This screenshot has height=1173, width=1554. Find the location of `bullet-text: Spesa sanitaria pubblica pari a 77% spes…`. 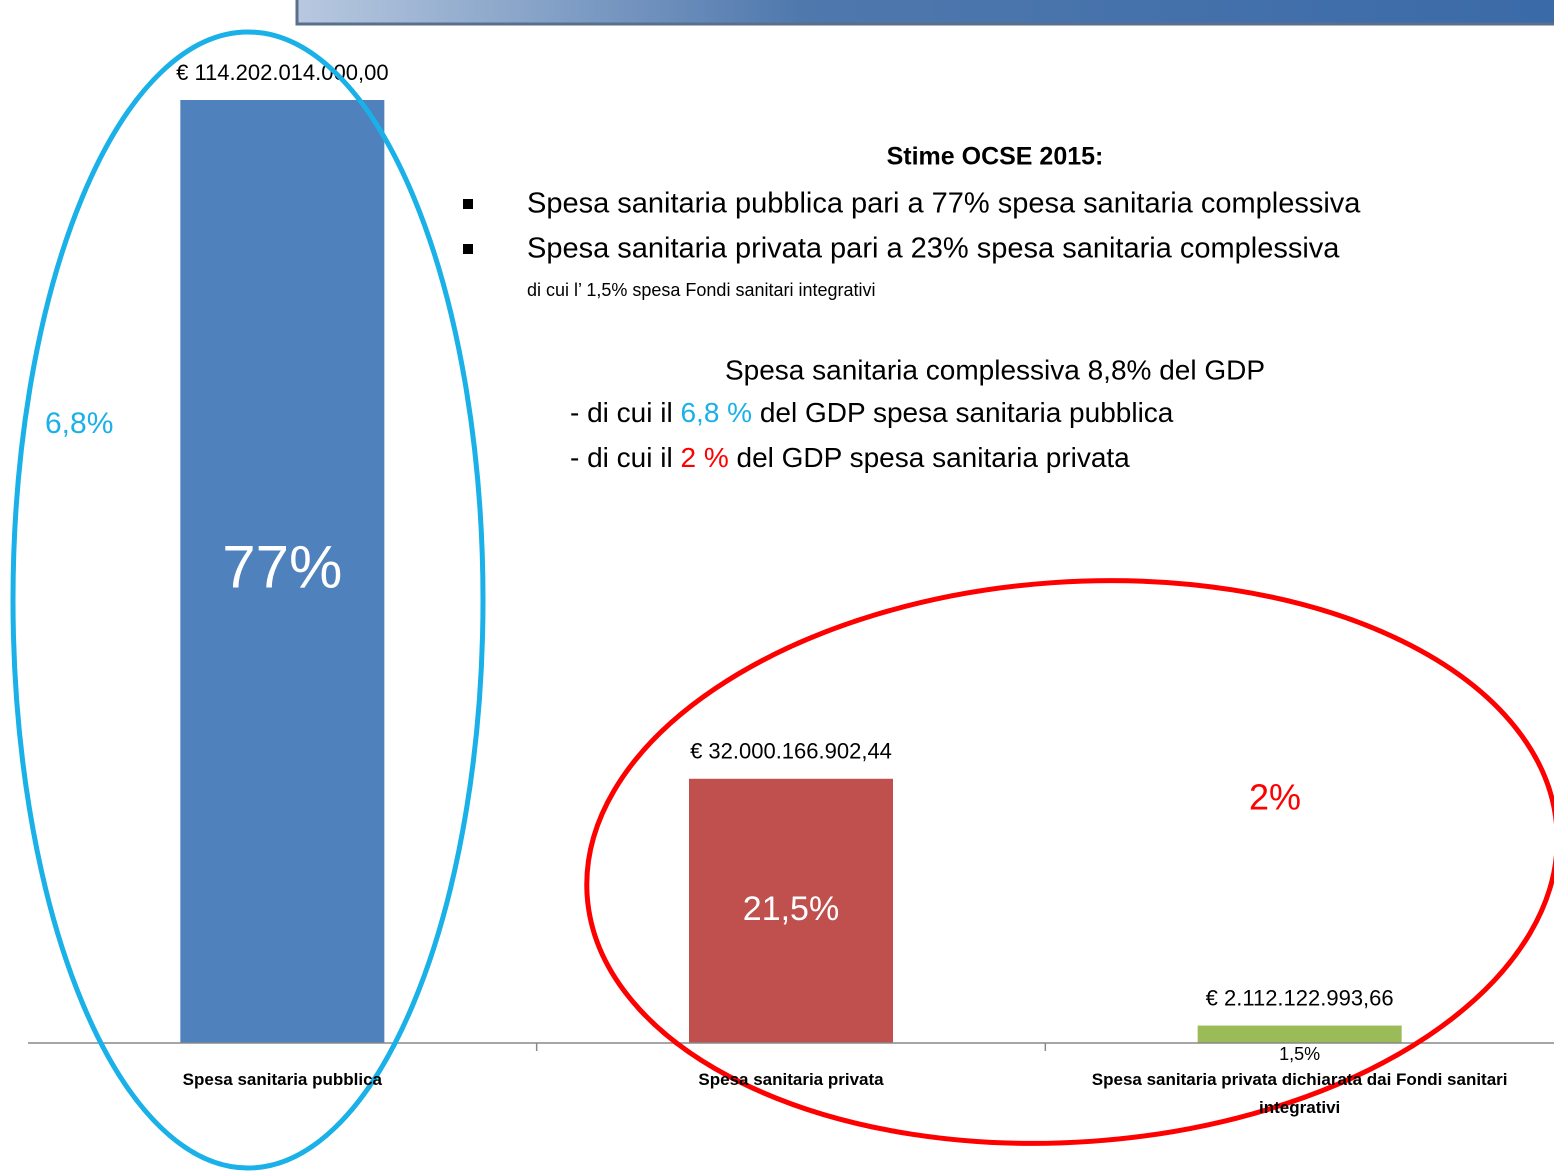

bullet-text: Spesa sanitaria pubblica pari a 77% spes… is located at coordinates (944, 204).